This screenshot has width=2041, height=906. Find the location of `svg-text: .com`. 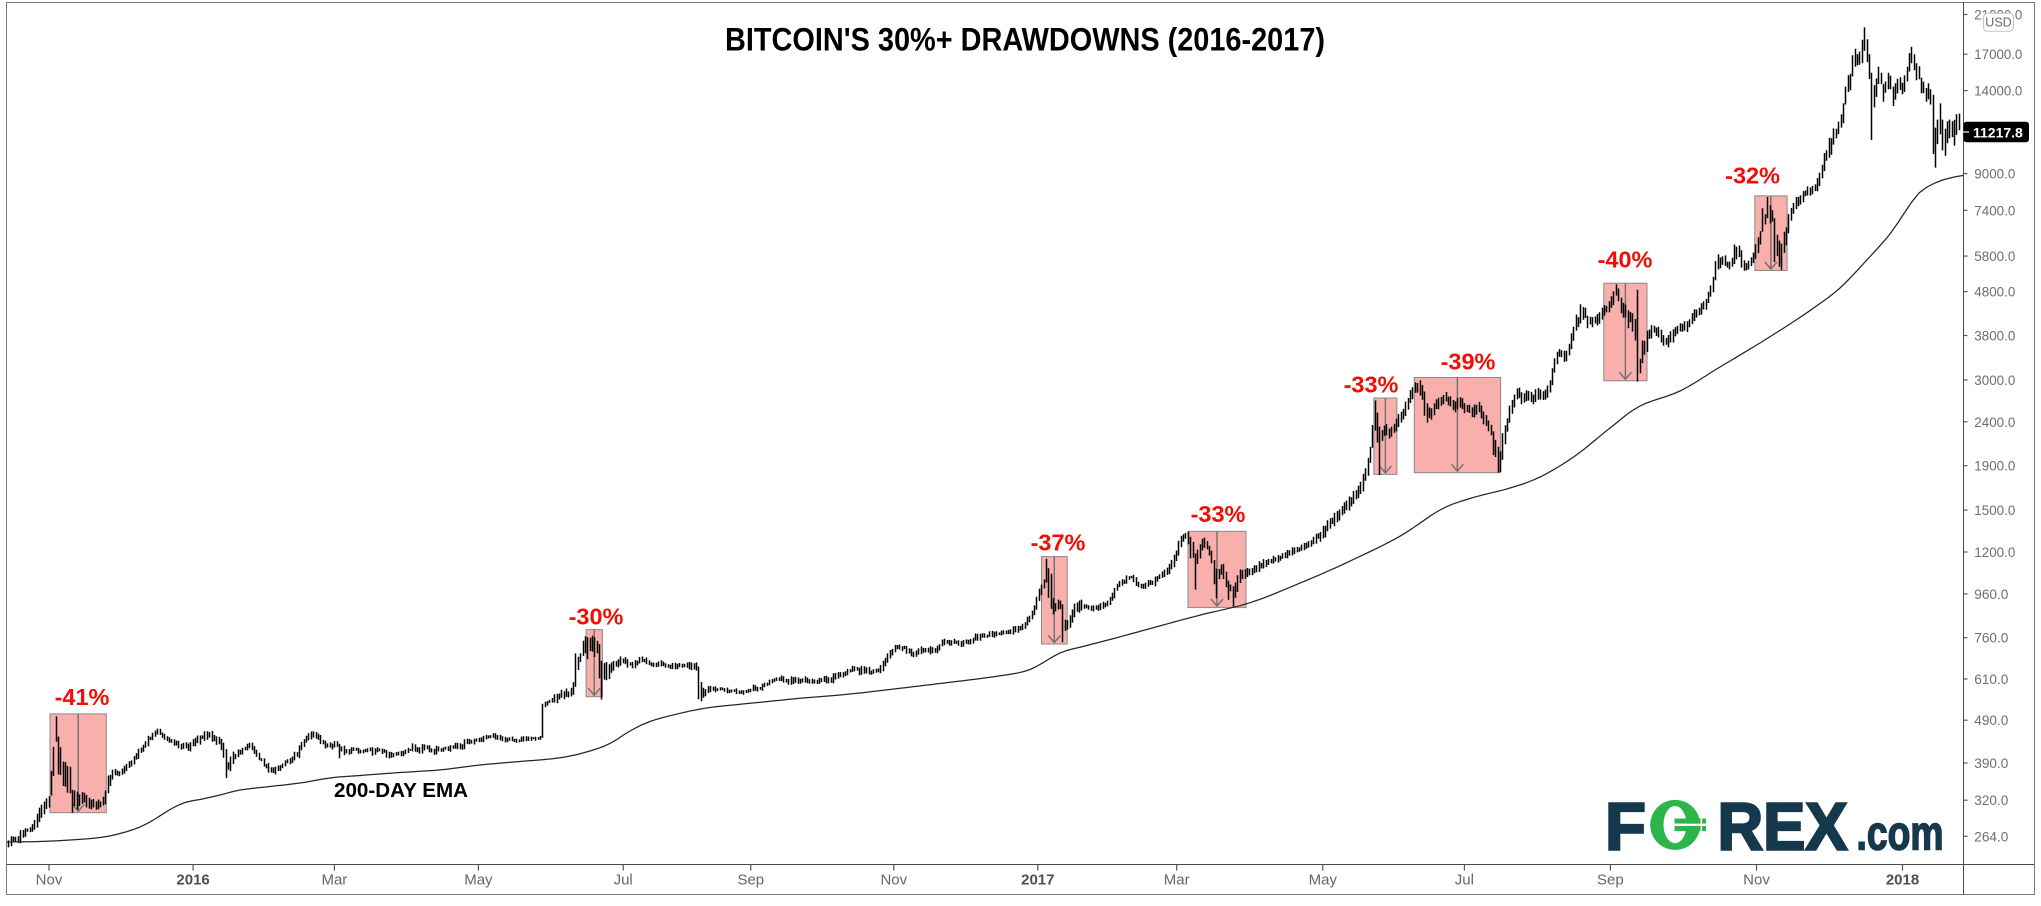

svg-text: .com is located at coordinates (1900, 834).